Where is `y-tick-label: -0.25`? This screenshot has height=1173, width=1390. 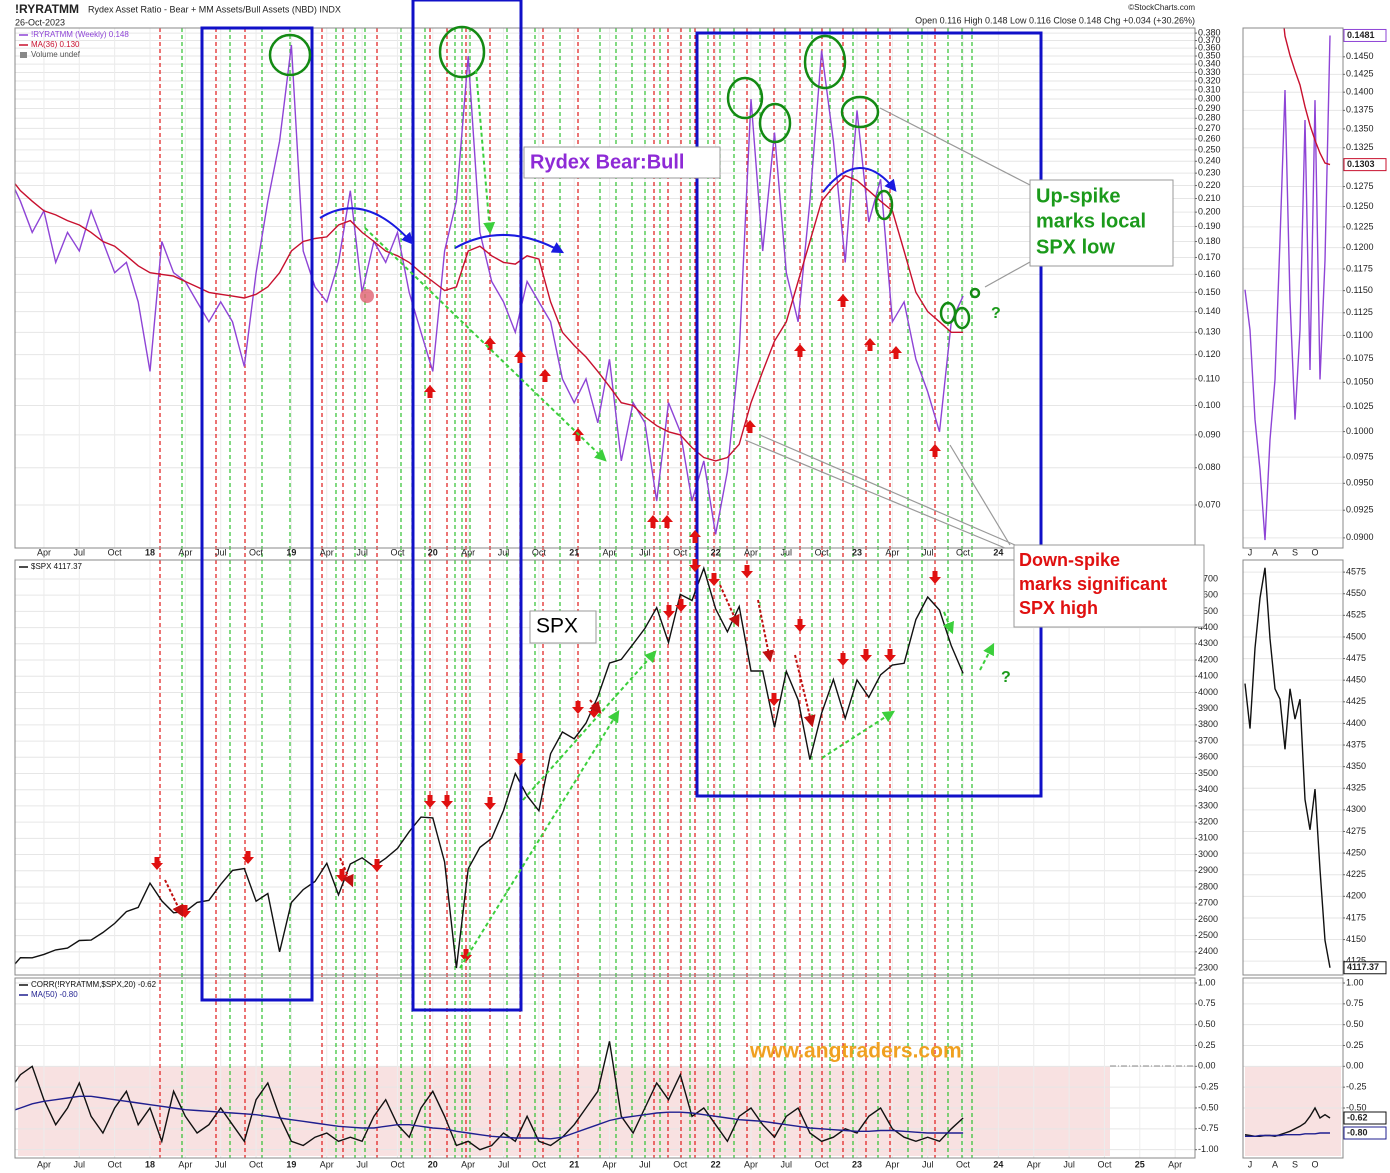 y-tick-label: -0.25 is located at coordinates (1356, 1087).